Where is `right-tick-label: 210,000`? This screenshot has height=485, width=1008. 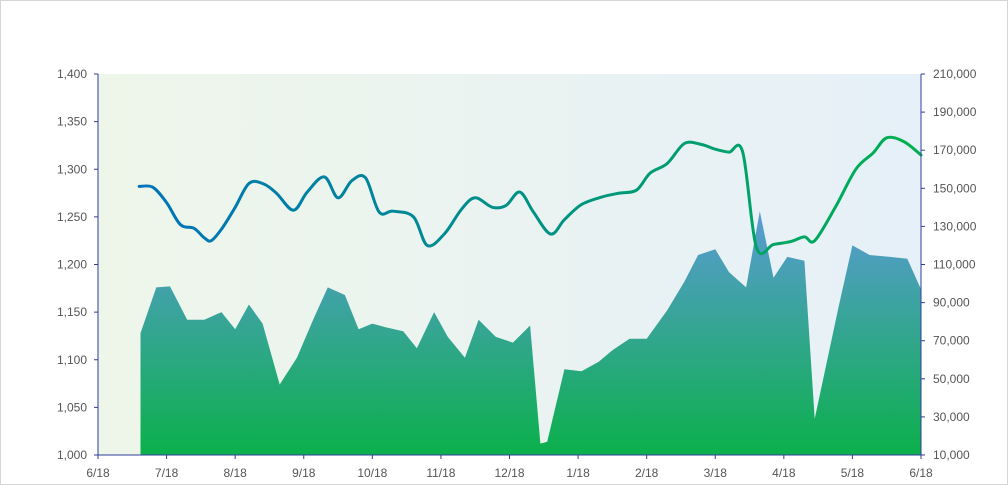 right-tick-label: 210,000 is located at coordinates (955, 74).